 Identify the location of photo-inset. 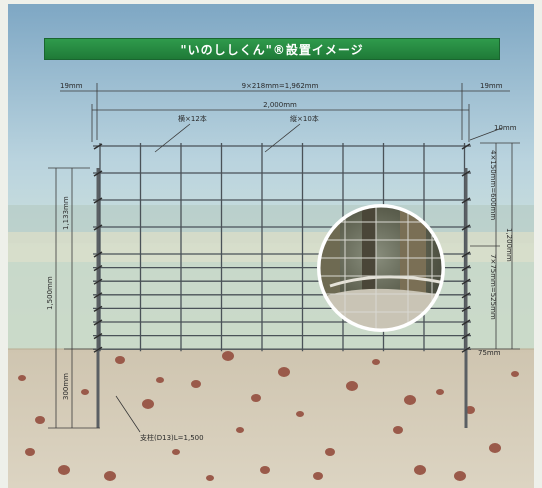
(381, 268).